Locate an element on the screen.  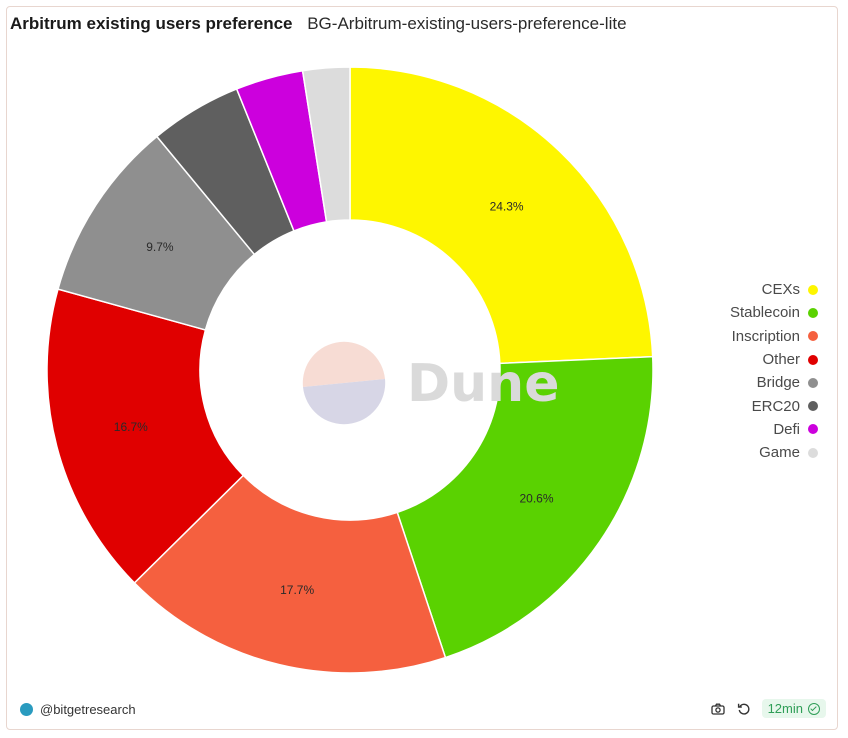
slice-other is located at coordinates (145, 436).